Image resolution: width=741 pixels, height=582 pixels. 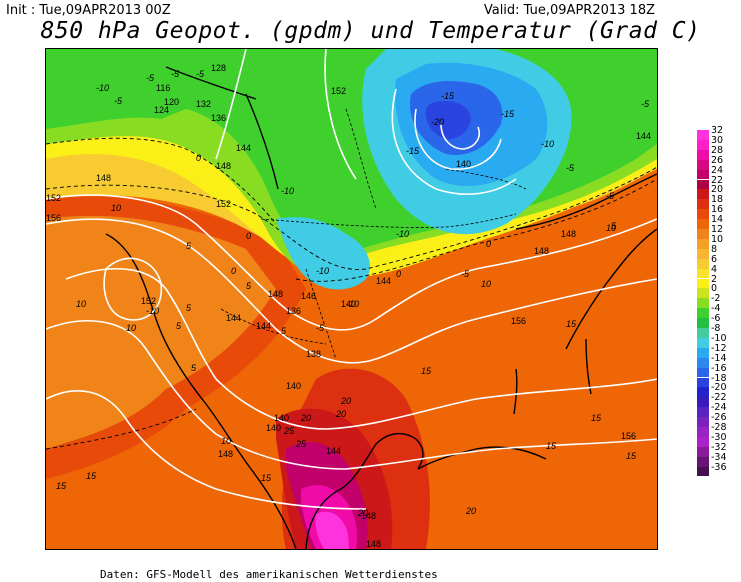 What do you see at coordinates (719, 378) in the screenshot?
I see `legend-label: -18` at bounding box center [719, 378].